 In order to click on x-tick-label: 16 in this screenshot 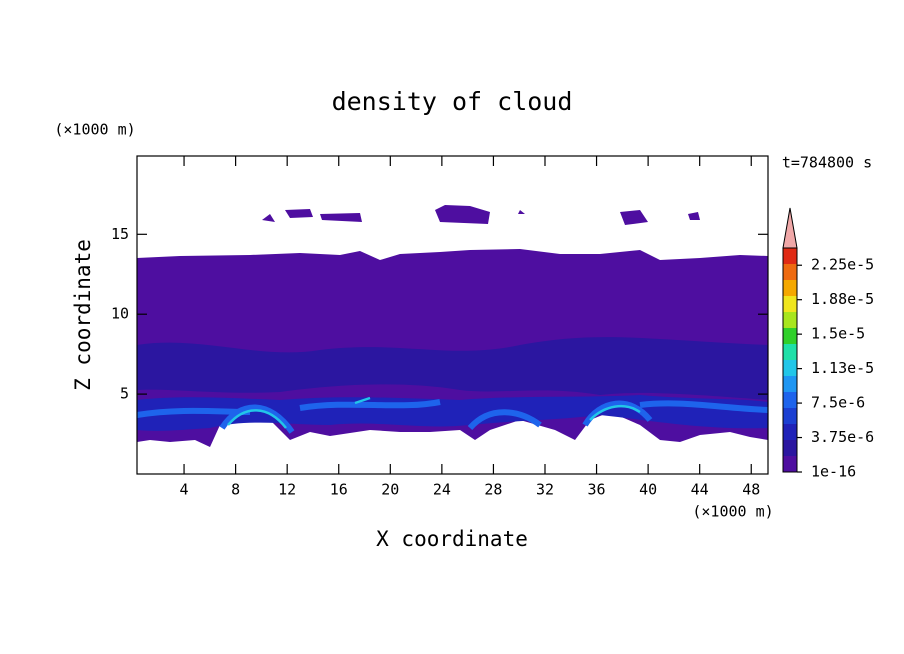, I will do `click(339, 490)`.